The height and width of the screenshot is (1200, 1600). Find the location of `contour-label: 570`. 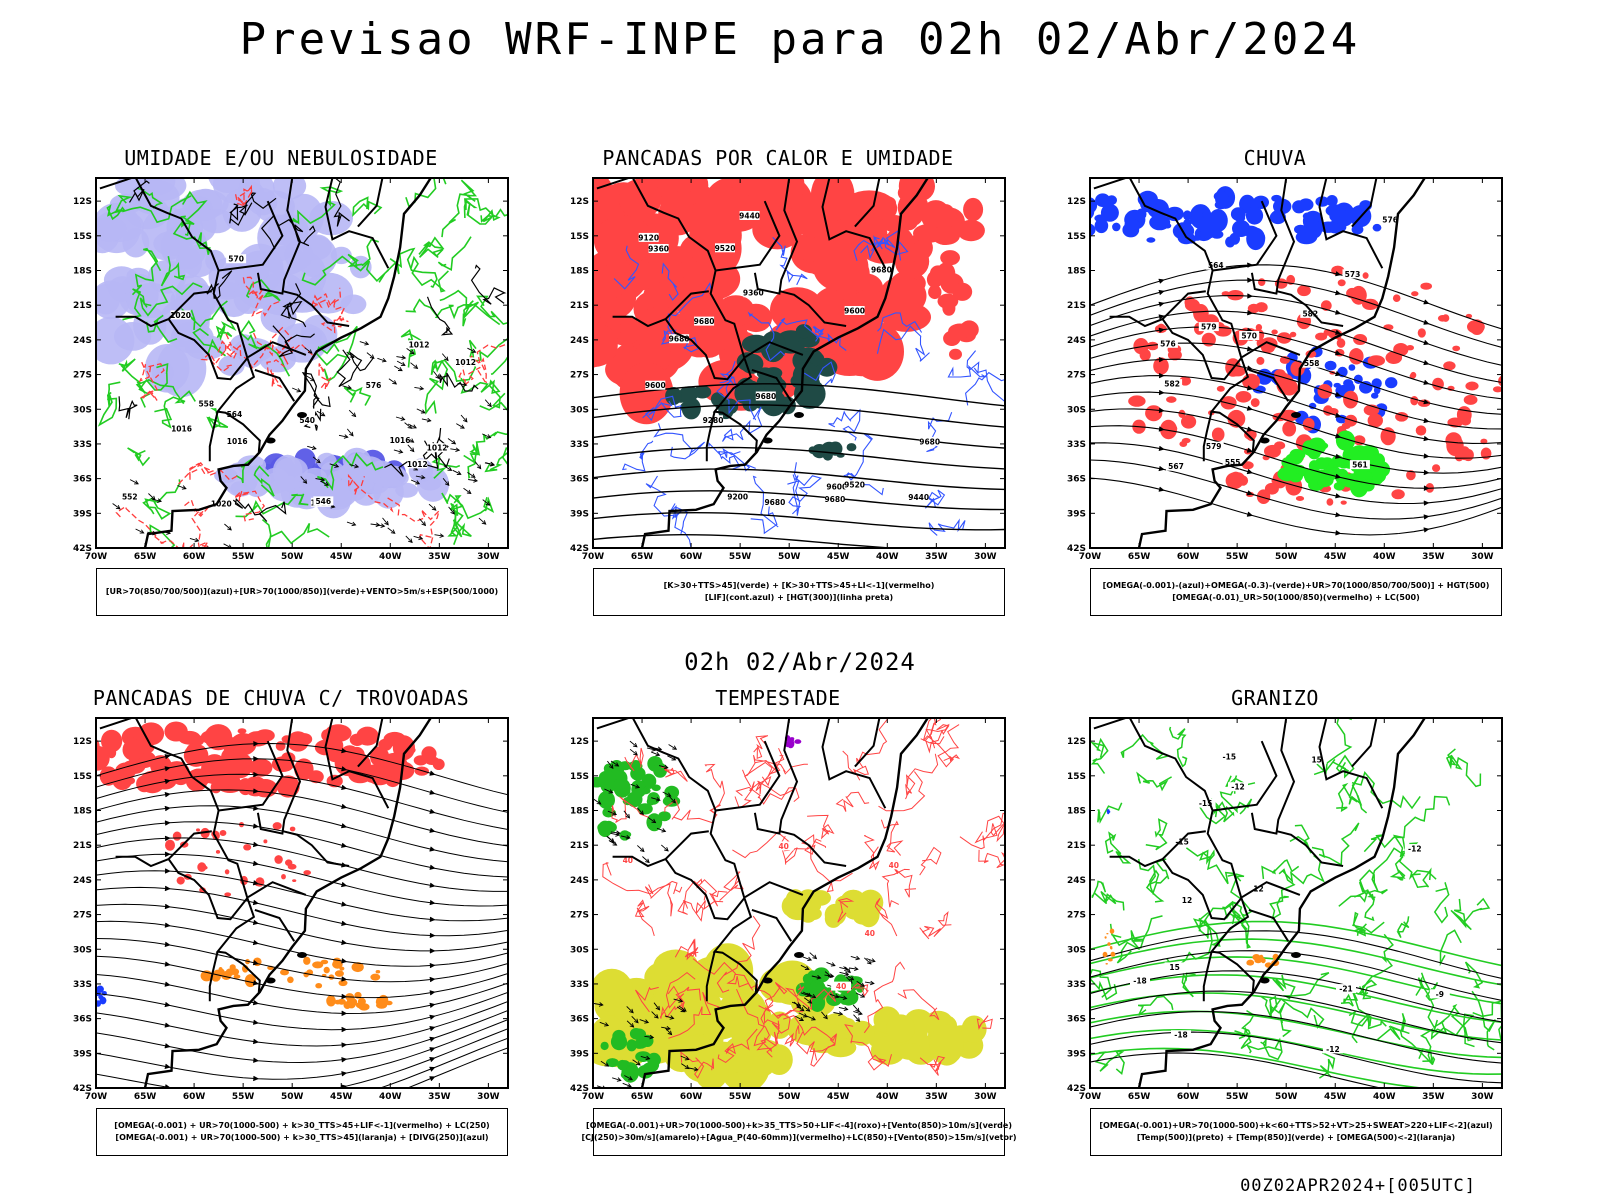

contour-label: 570 is located at coordinates (1249, 336).